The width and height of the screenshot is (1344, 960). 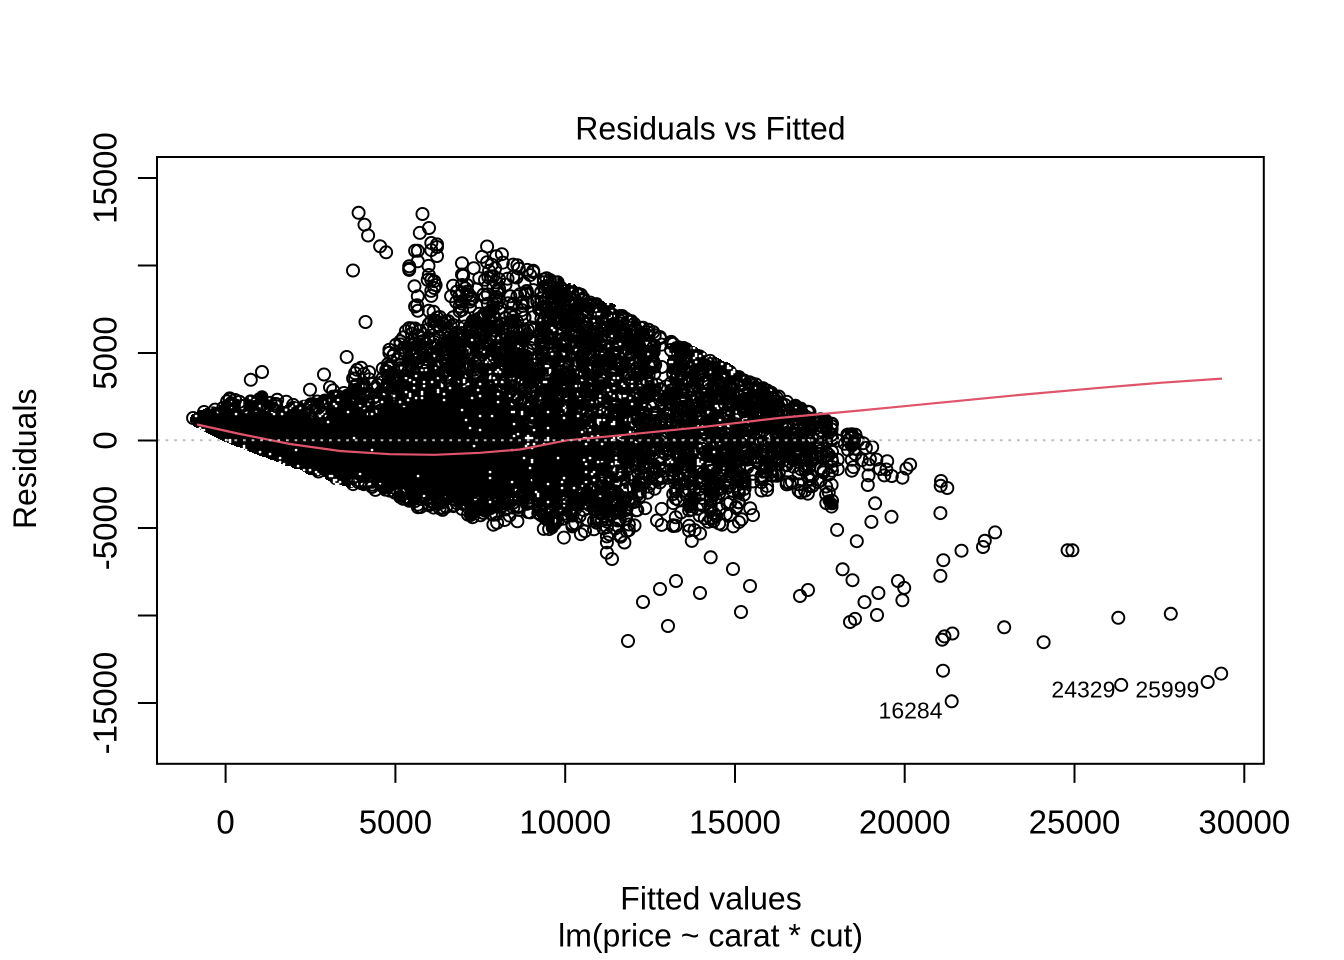 I want to click on svg-text: 25000, so click(x=1075, y=822).